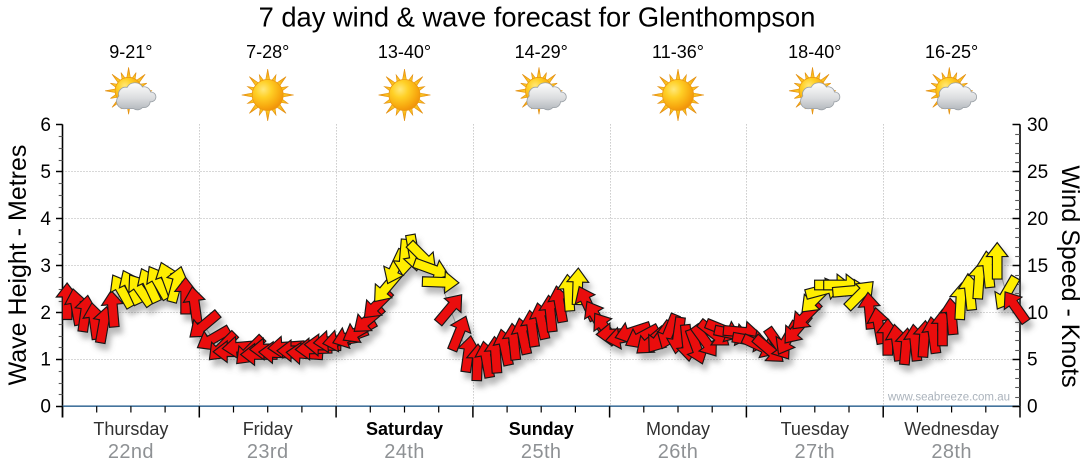 This screenshot has height=475, width=1080. Describe the element at coordinates (267, 52) in the screenshot. I see `svg-text: 7-28°` at that location.